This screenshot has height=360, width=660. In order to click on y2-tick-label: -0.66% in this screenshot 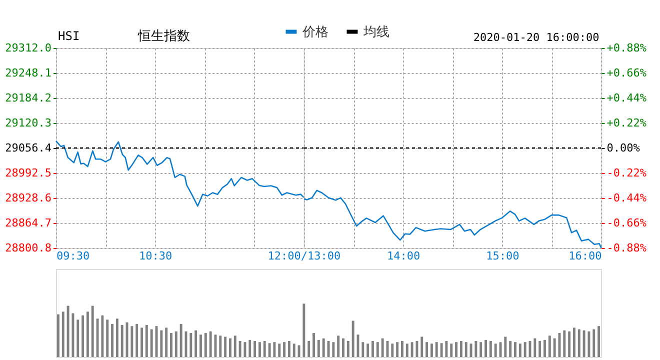, I will do `click(626, 223)`.